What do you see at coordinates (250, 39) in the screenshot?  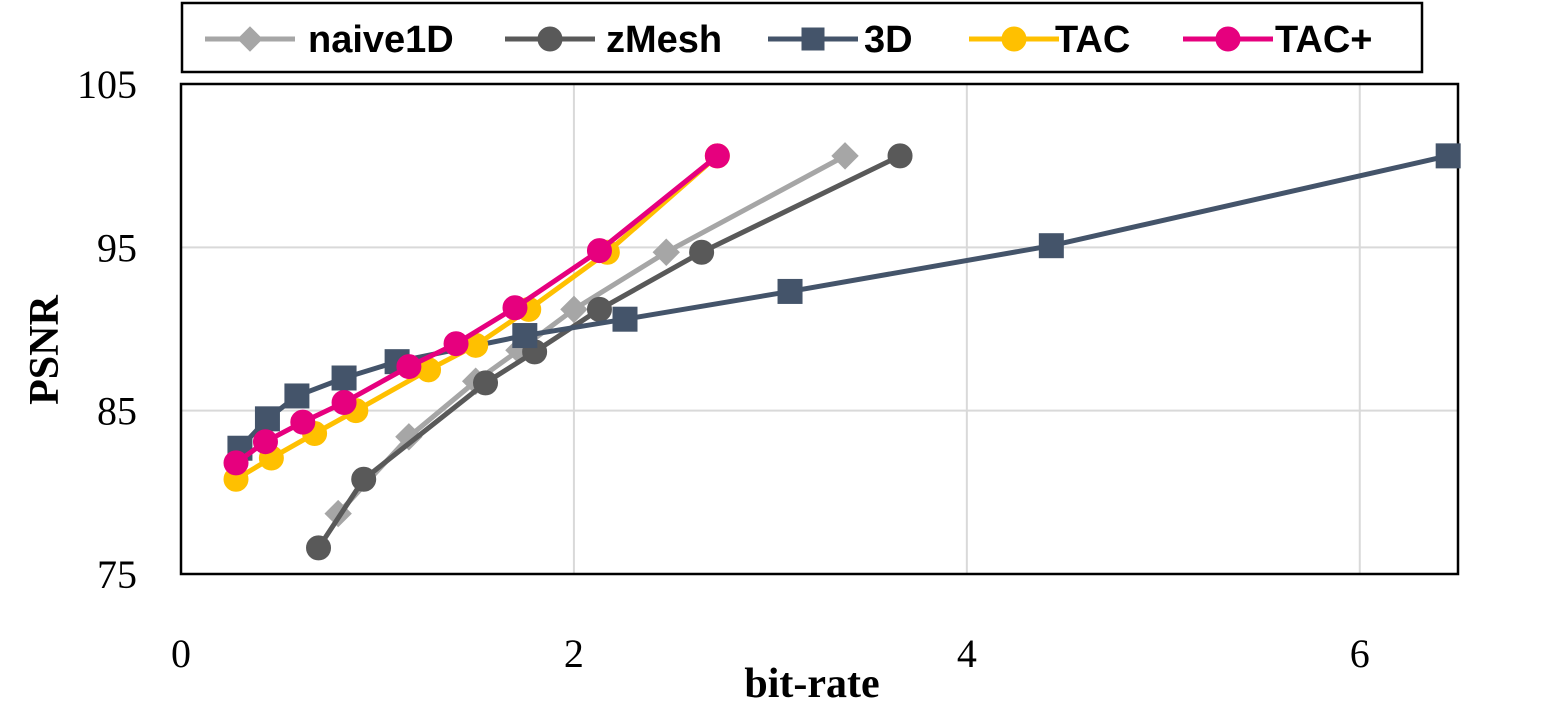 I see `legend-marker-naive1d` at bounding box center [250, 39].